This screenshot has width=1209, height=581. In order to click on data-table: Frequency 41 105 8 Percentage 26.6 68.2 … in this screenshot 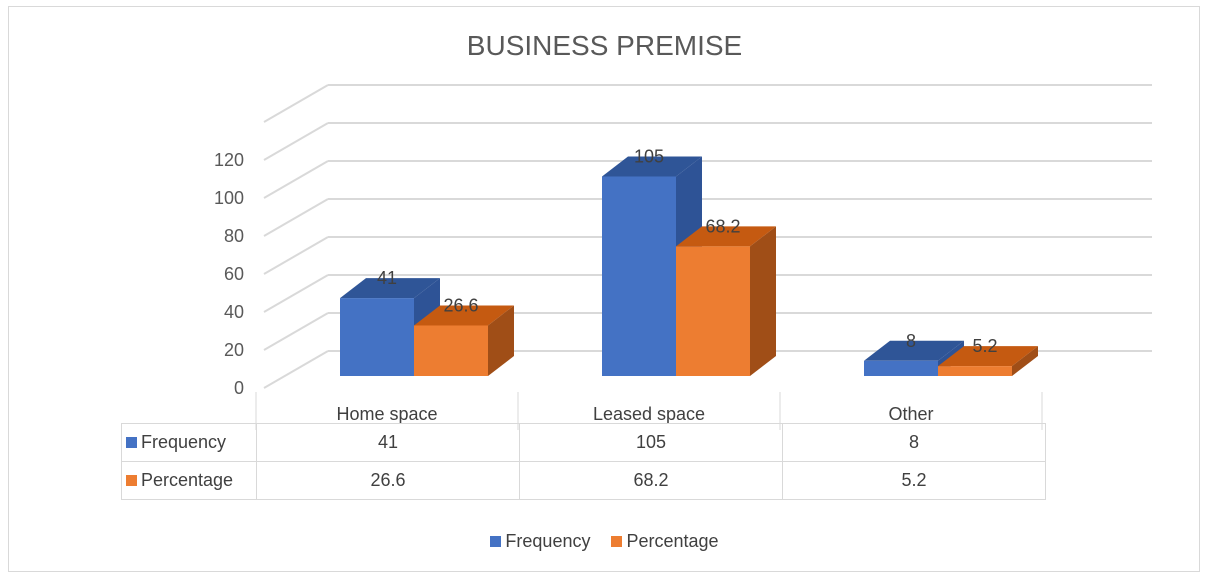, I will do `click(583, 461)`.